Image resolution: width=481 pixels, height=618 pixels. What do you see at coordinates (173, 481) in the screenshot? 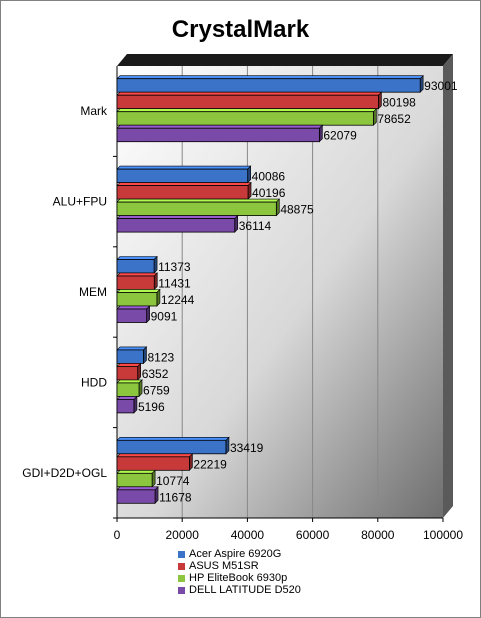
I see `data-label: 10774` at bounding box center [173, 481].